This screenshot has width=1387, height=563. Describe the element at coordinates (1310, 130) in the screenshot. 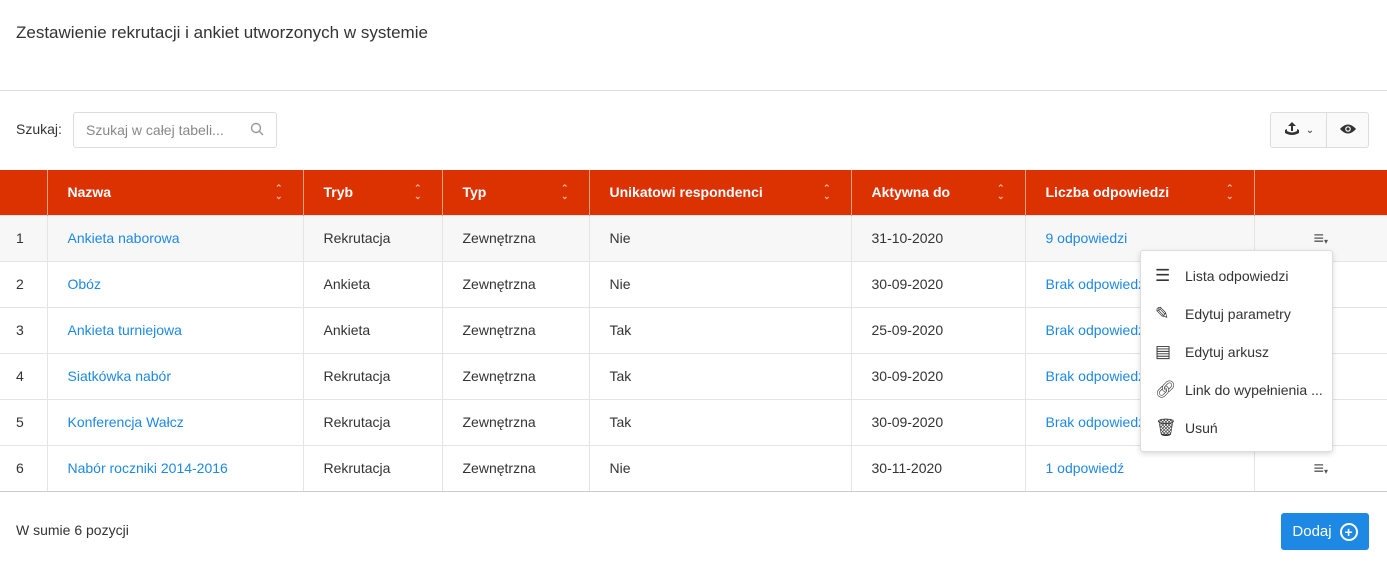

I see `chevron-down-icon: ⌄` at that location.